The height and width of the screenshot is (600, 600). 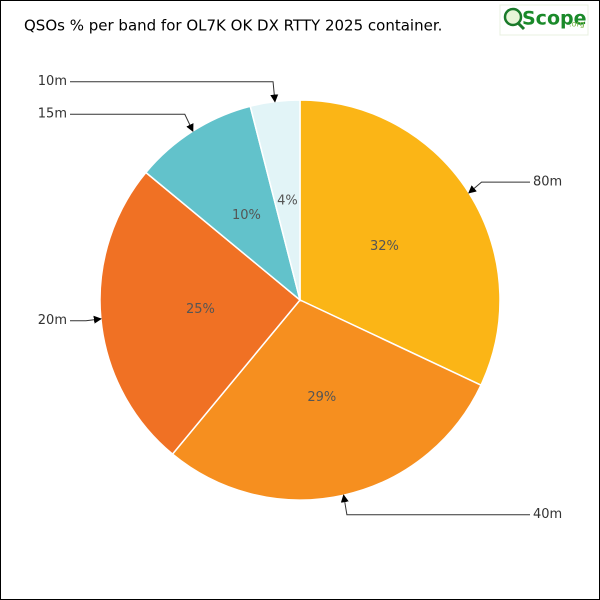 What do you see at coordinates (554, 19) in the screenshot?
I see `logo-text: Scope` at bounding box center [554, 19].